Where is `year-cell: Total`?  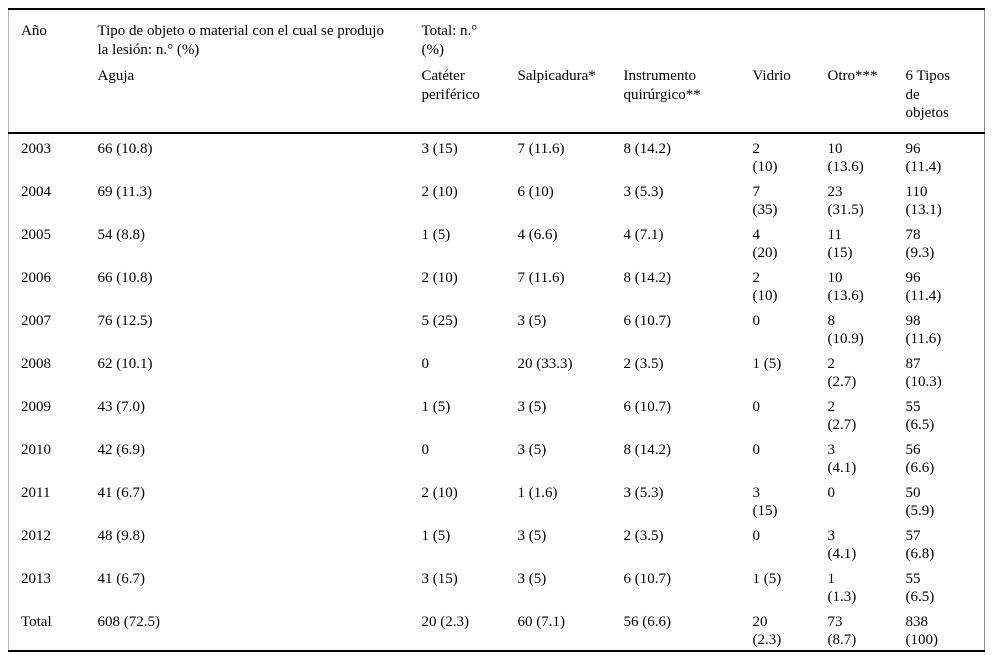
year-cell: Total is located at coordinates (36, 621).